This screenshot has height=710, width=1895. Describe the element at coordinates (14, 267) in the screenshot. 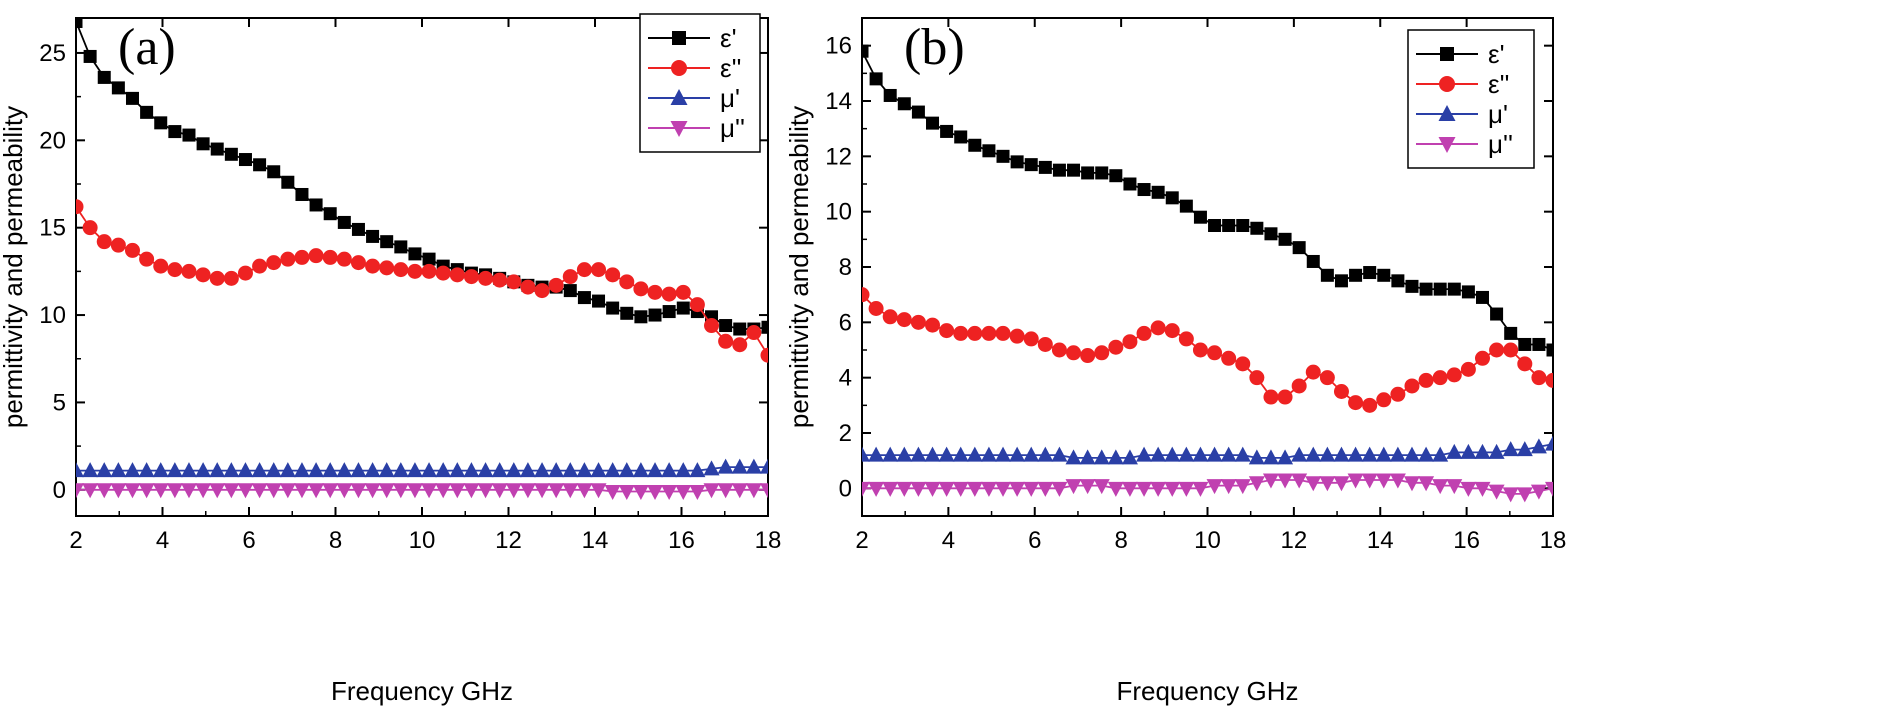

I see `y-axis-title: permittivity and permeability` at that location.